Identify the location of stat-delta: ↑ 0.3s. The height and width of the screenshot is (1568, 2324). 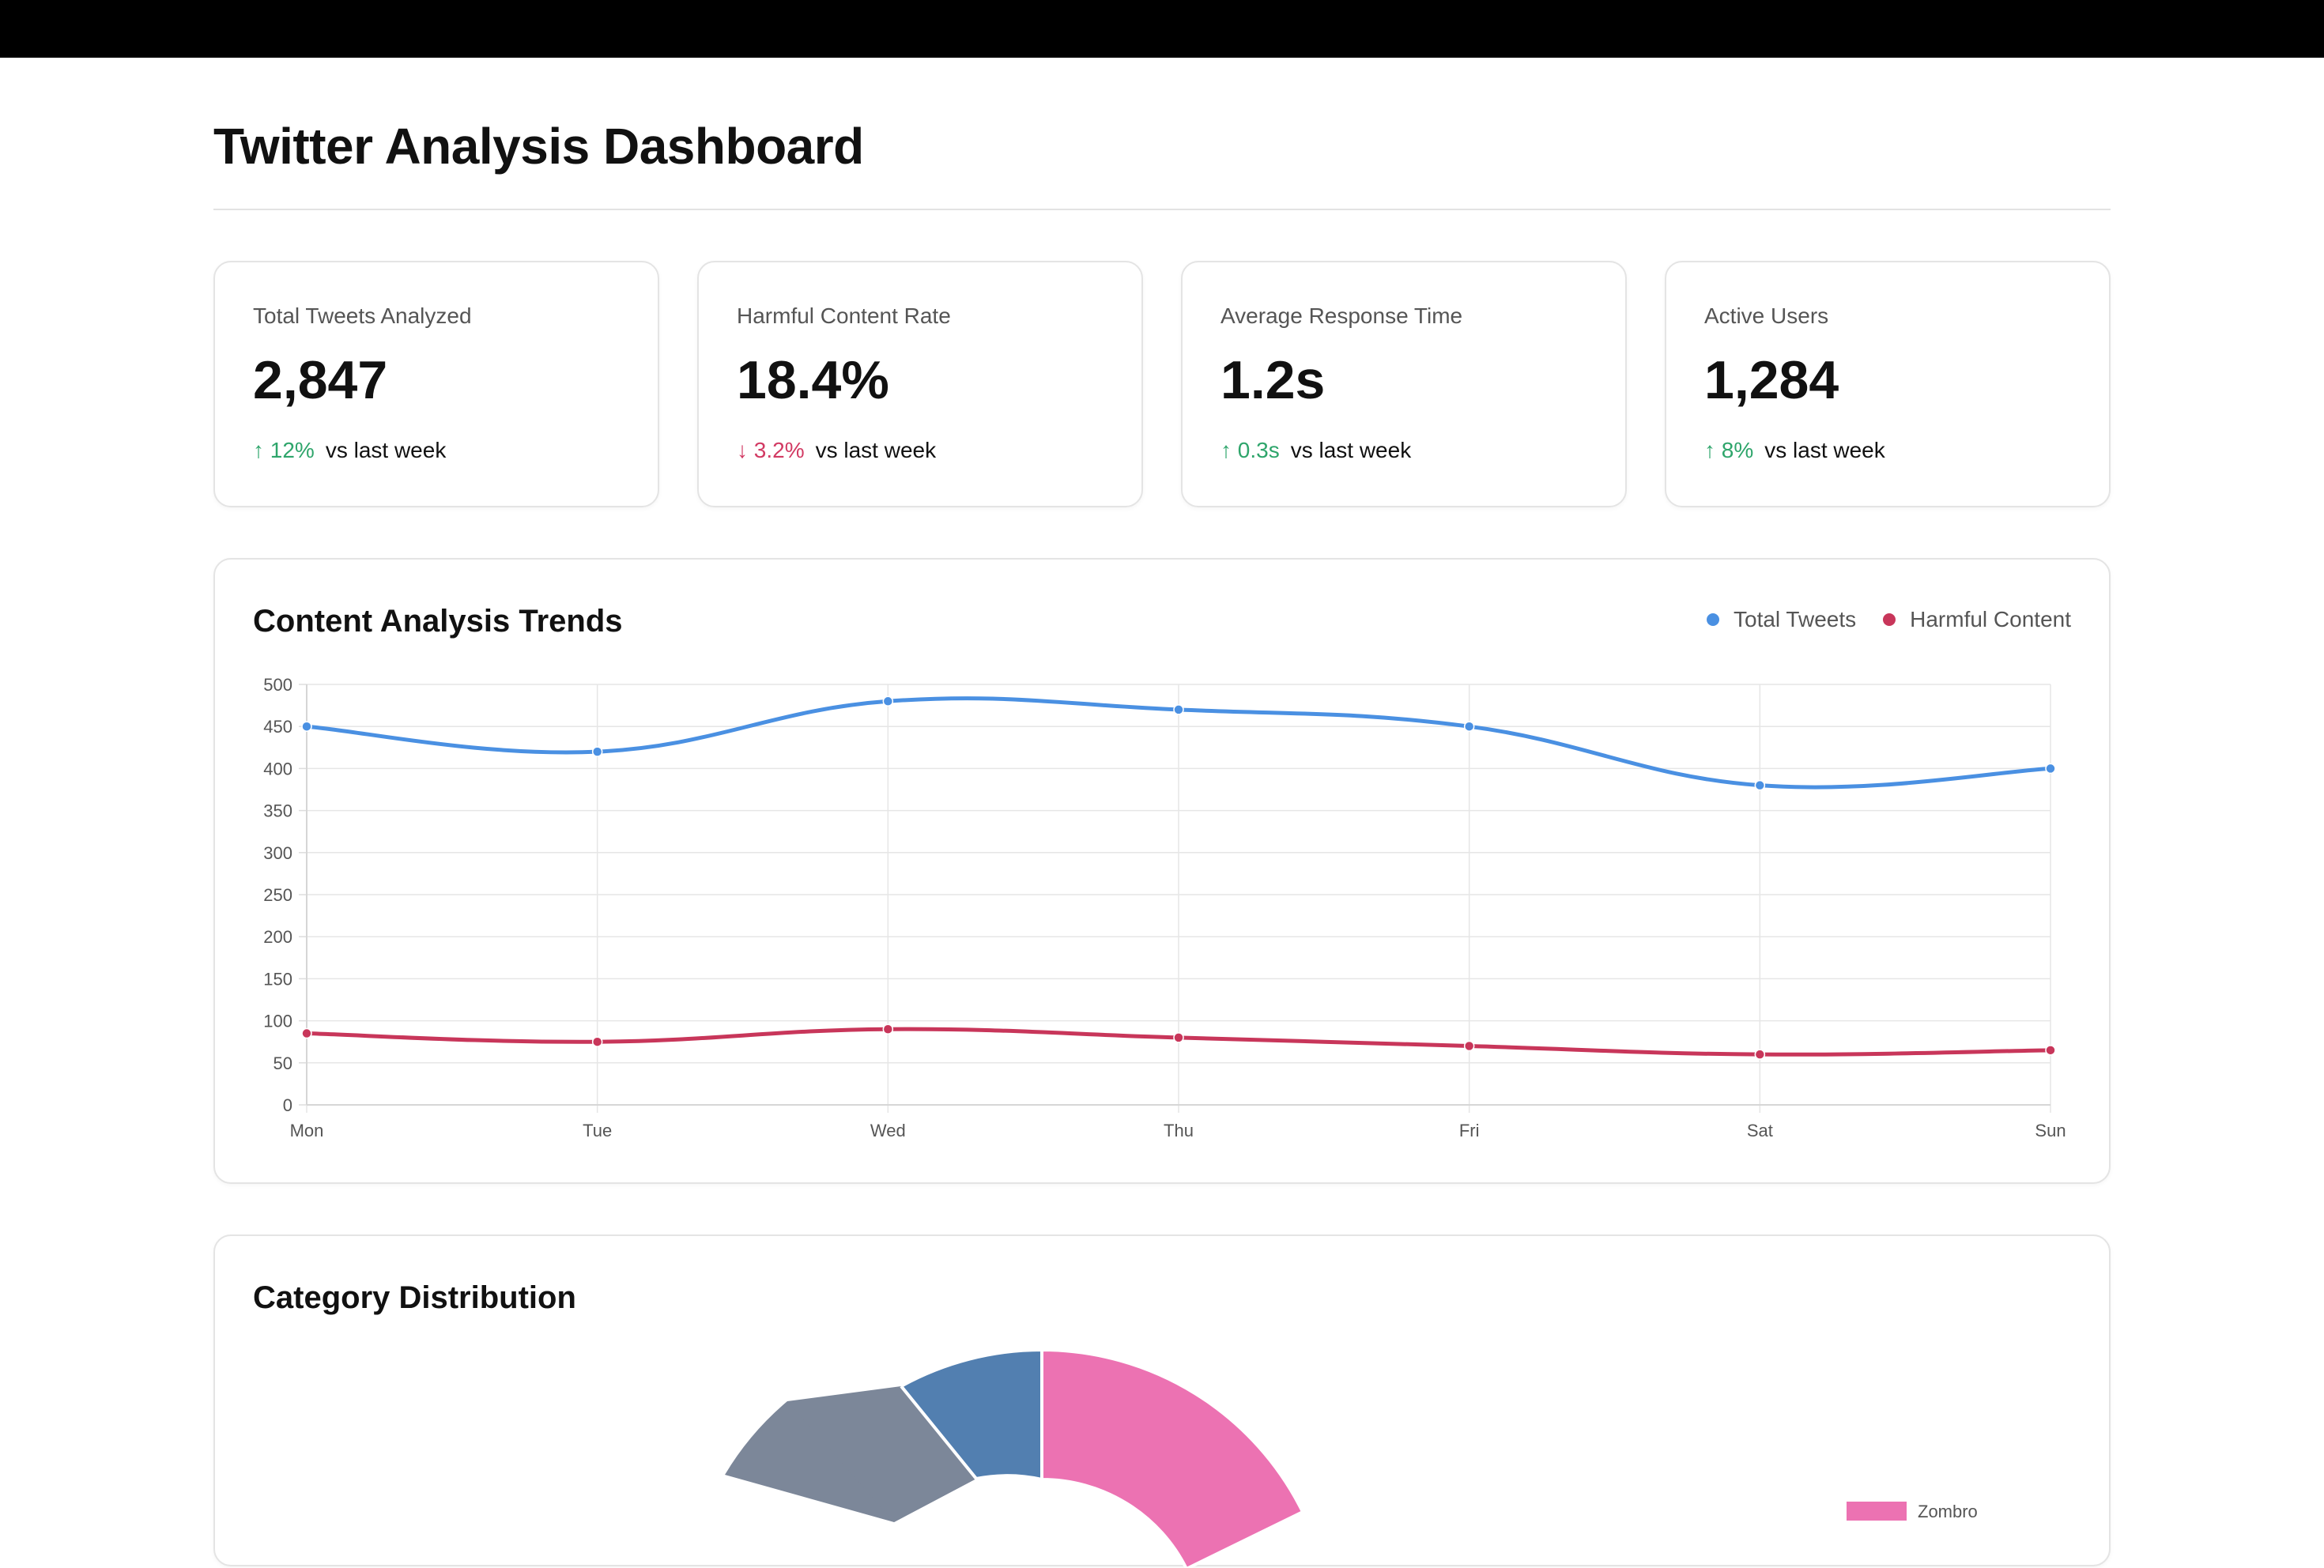
(1250, 450).